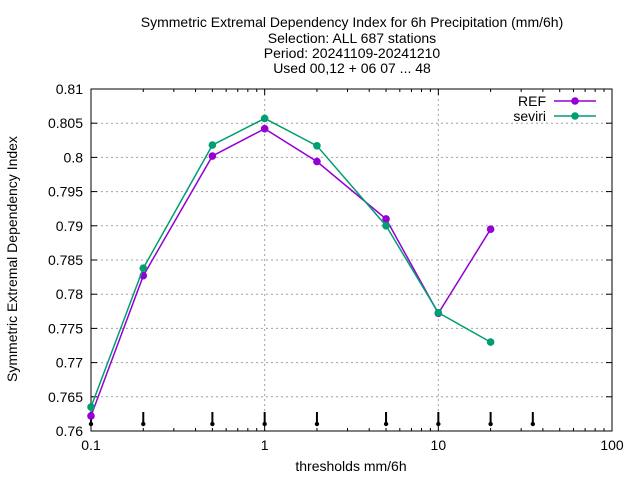 This screenshot has height=480, width=640. Describe the element at coordinates (529, 116) in the screenshot. I see `legend-label-seviri: seviri` at that location.